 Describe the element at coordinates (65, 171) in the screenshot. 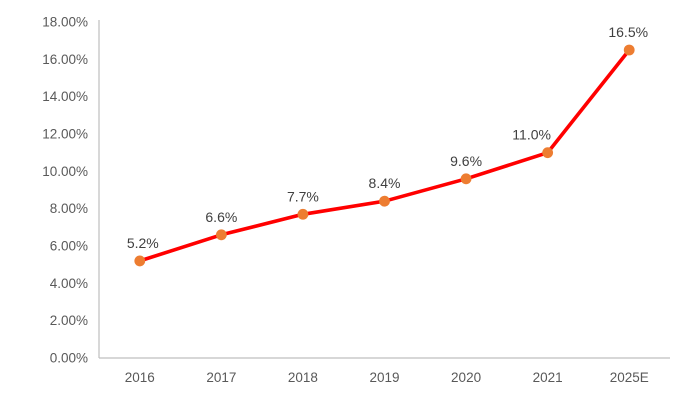

I see `y-axis-tick-label: 10.00%` at that location.